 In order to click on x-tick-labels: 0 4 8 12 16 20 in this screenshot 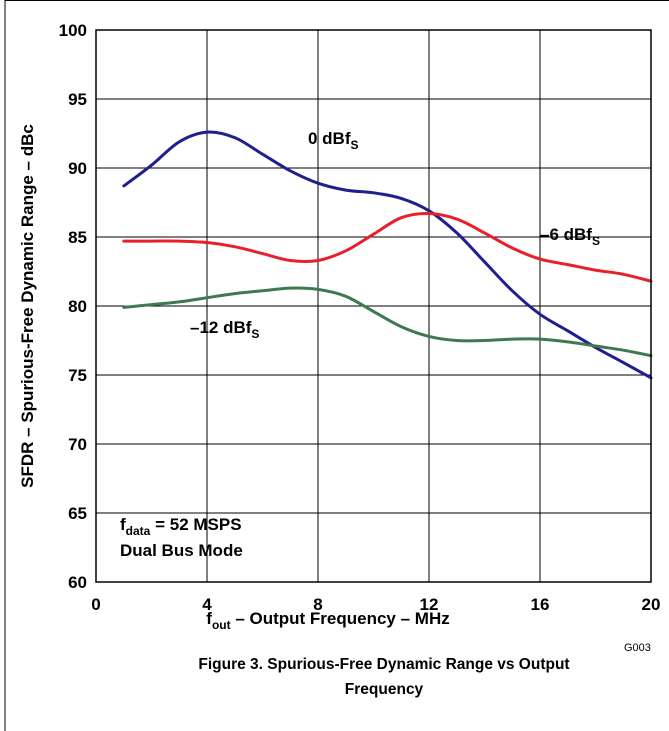, I will do `click(375, 604)`.